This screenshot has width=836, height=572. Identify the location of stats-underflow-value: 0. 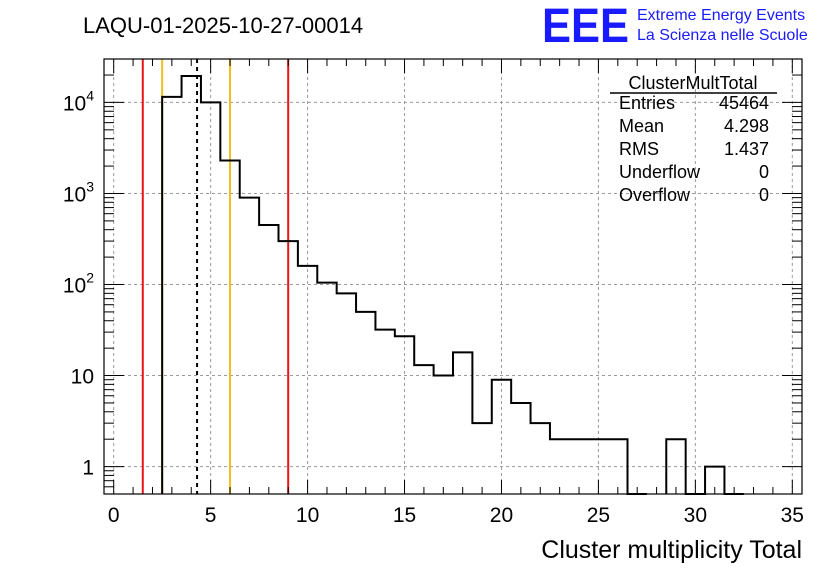
(764, 172).